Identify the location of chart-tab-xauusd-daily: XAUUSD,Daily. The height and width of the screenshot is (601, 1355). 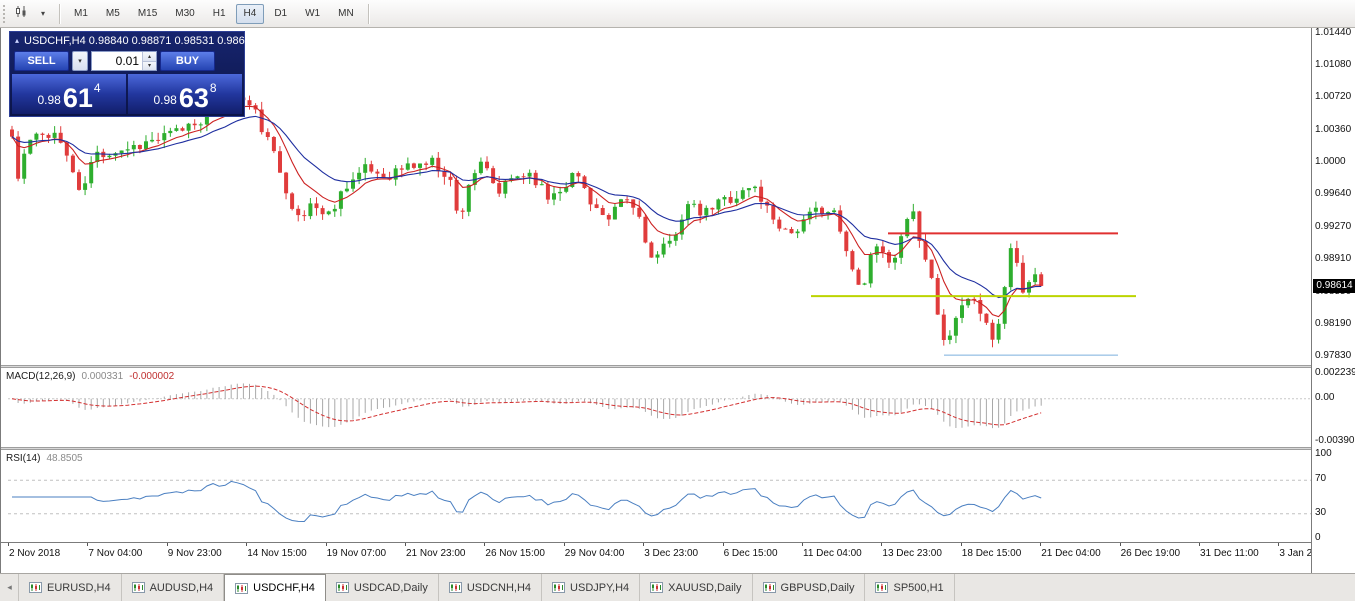
(696, 587).